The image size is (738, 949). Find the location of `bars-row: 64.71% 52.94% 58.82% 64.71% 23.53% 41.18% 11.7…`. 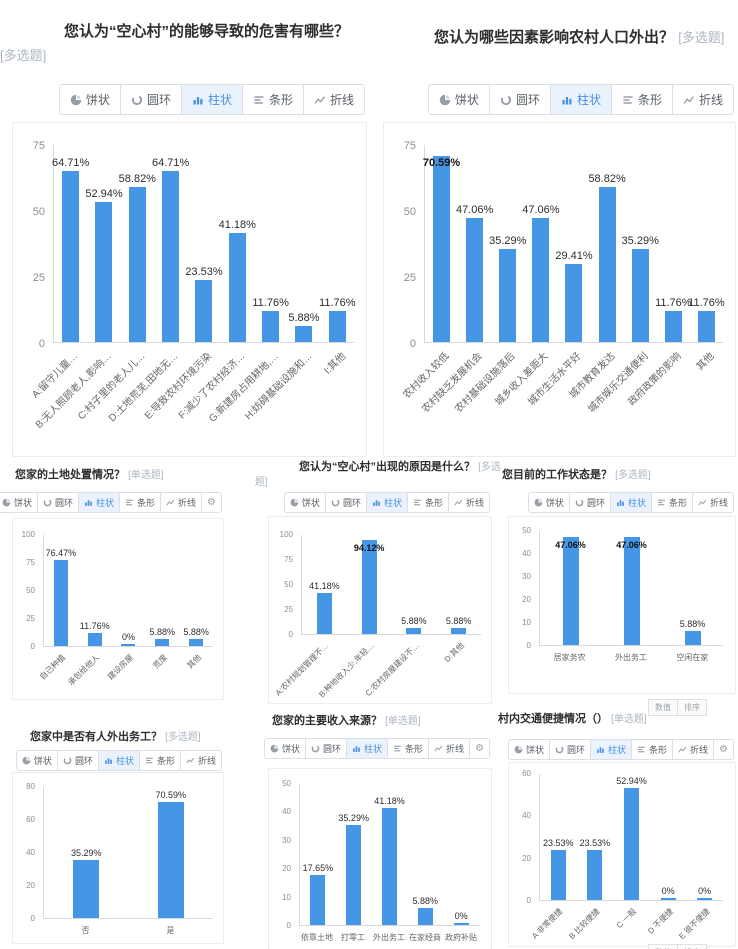

bars-row: 64.71% 52.94% 58.82% 64.71% 23.53% 41.18% 11.7… is located at coordinates (204, 243).